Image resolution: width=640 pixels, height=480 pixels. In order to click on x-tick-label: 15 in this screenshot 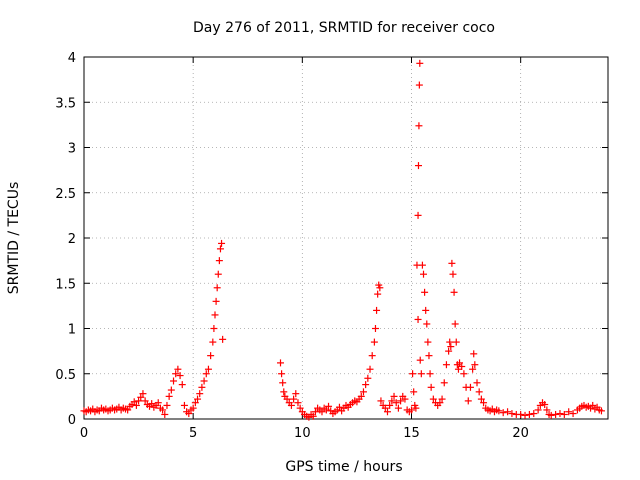, I will do `click(411, 433)`.